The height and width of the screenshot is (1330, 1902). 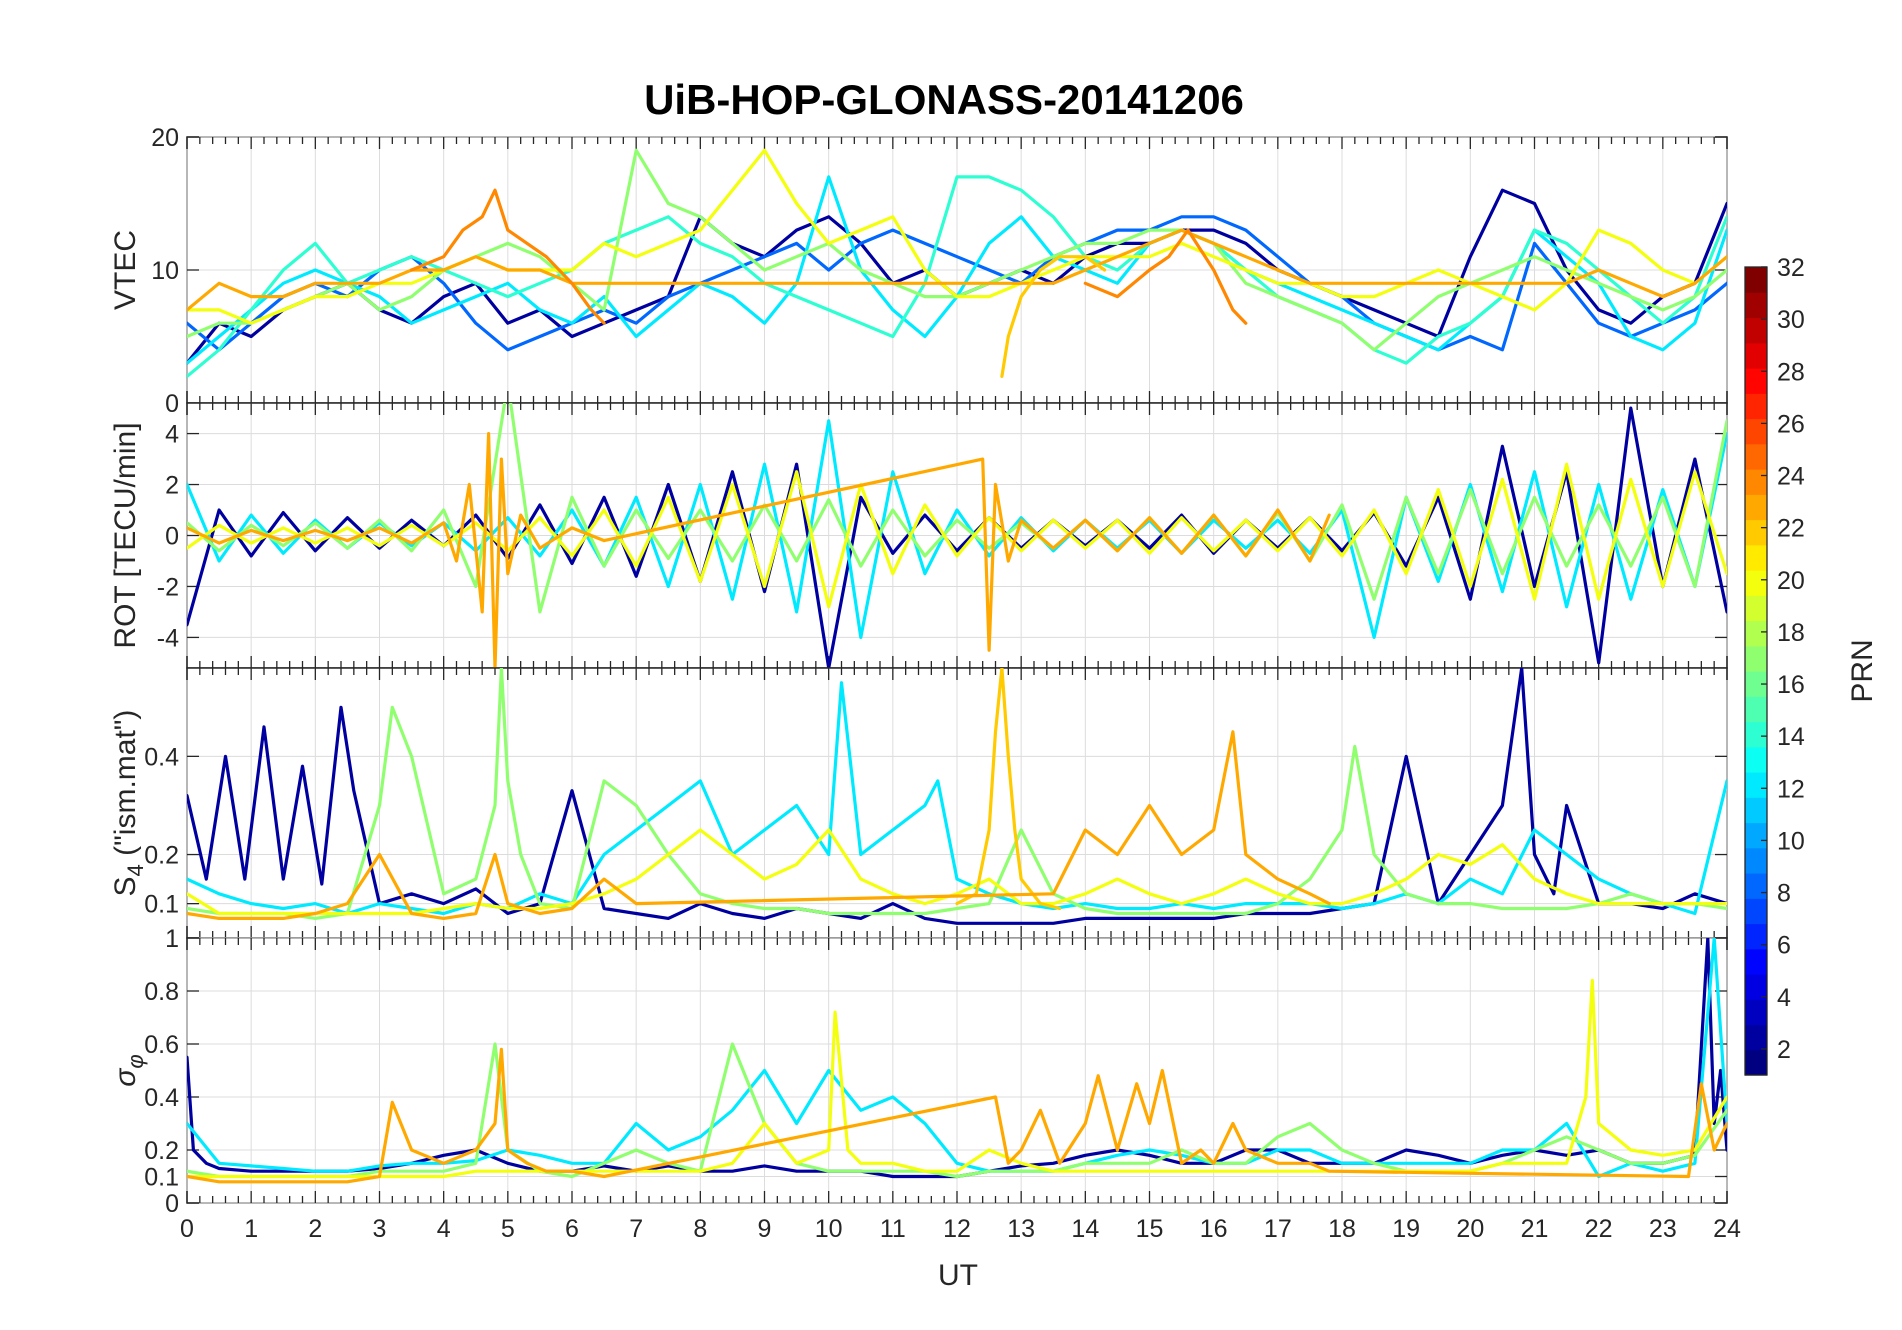 I want to click on x-tick-label: 20, so click(x=1470, y=1229).